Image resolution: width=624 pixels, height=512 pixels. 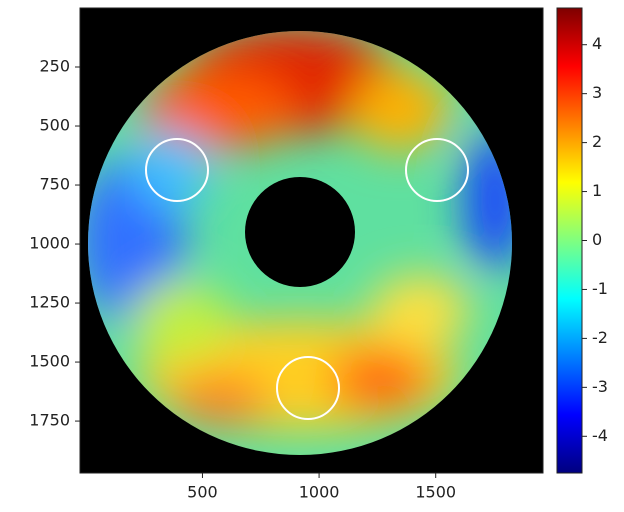 What do you see at coordinates (202, 492) in the screenshot?
I see `x-tick-label: 500` at bounding box center [202, 492].